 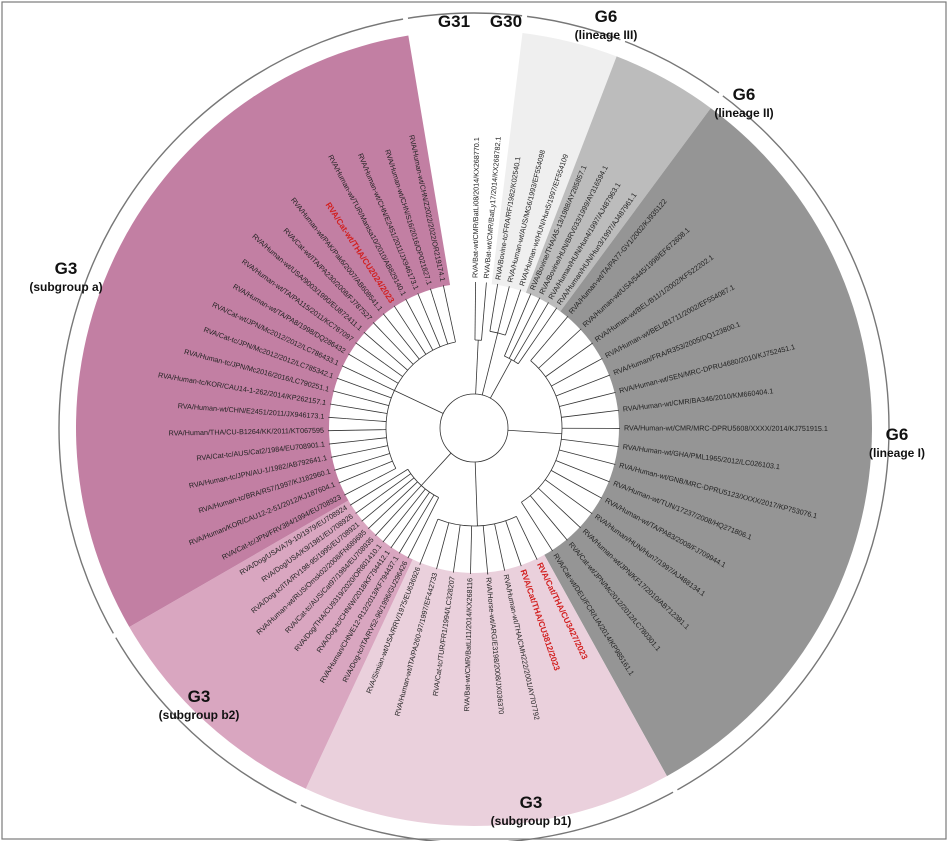 What do you see at coordinates (199, 696) in the screenshot?
I see `clade-name-g3-b2: G3` at bounding box center [199, 696].